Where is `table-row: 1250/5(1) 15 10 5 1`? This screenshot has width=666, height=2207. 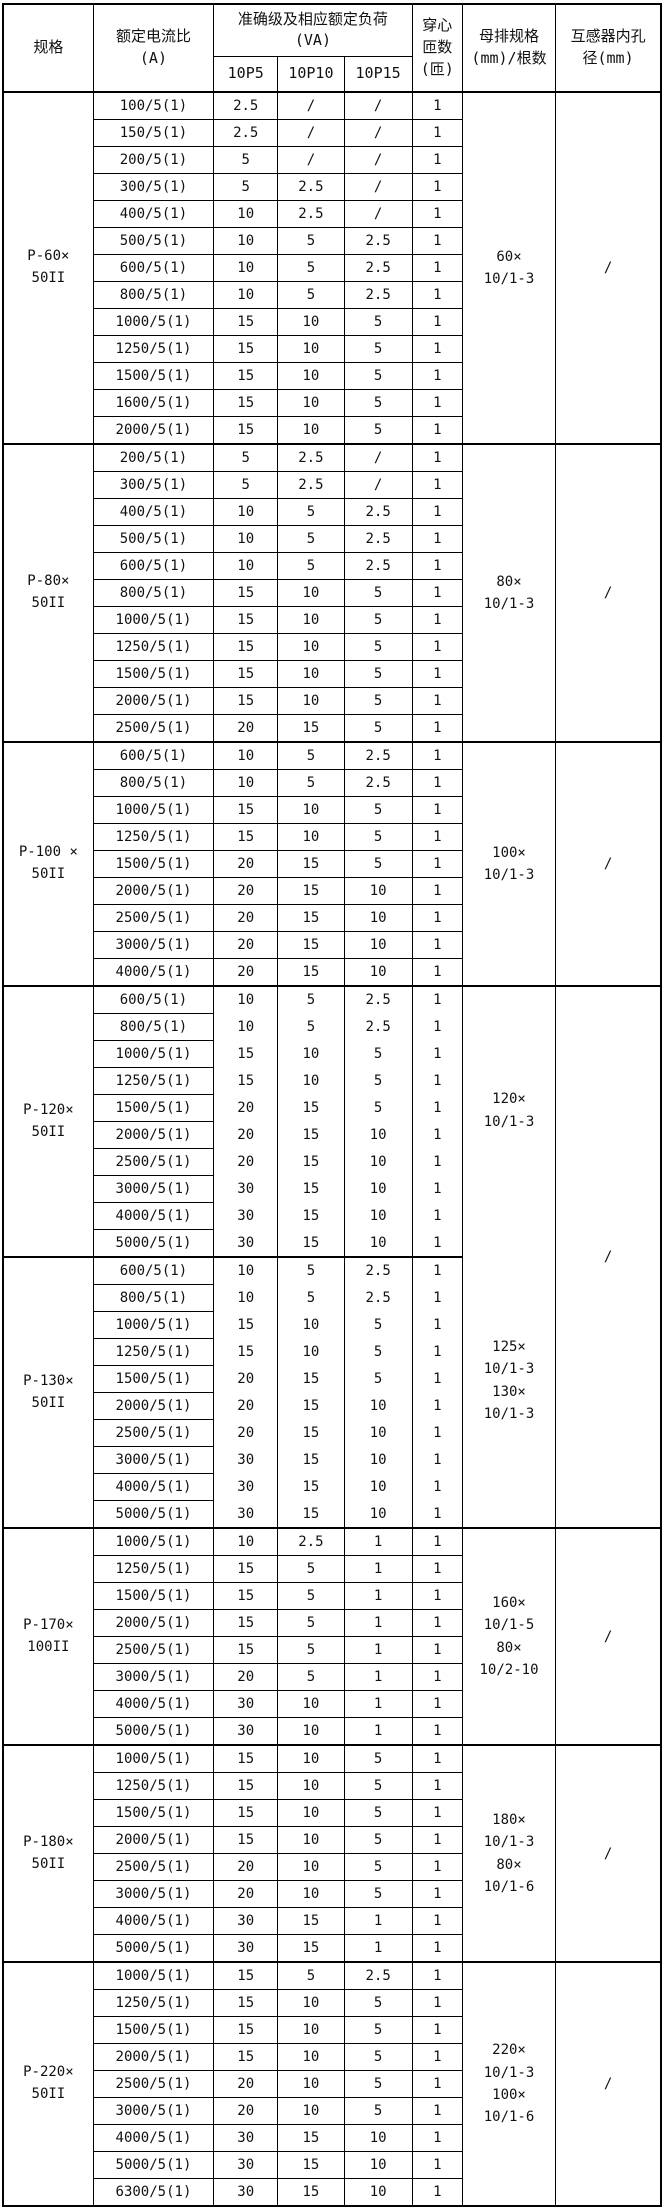
table-row: 1250/5(1) 15 10 5 1 is located at coordinates (332, 349).